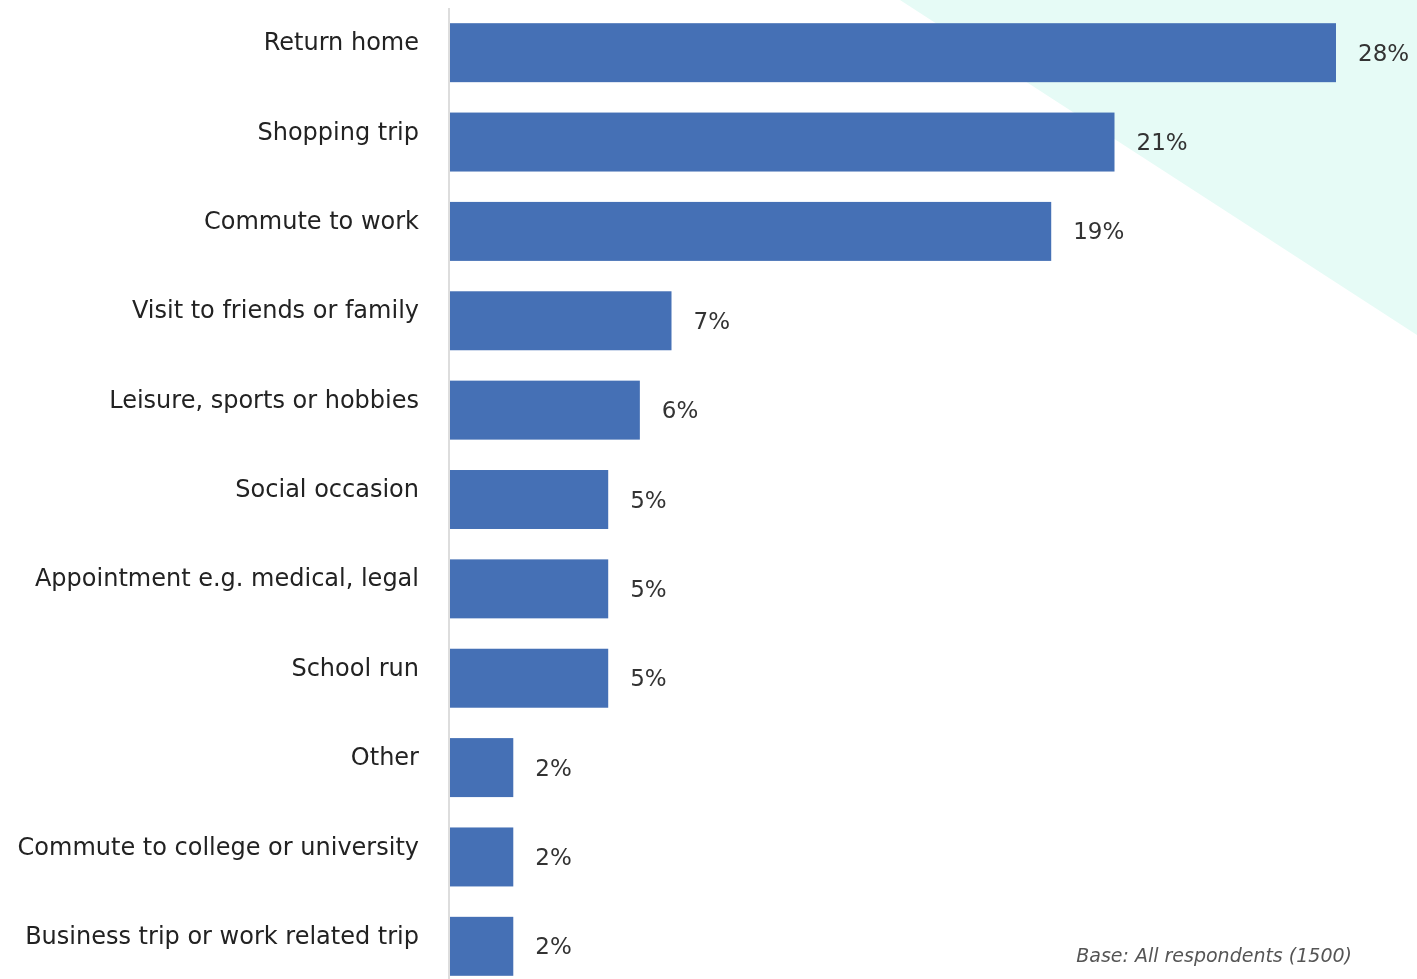 This screenshot has height=979, width=1417. I want to click on data-label: 6%, so click(680, 410).